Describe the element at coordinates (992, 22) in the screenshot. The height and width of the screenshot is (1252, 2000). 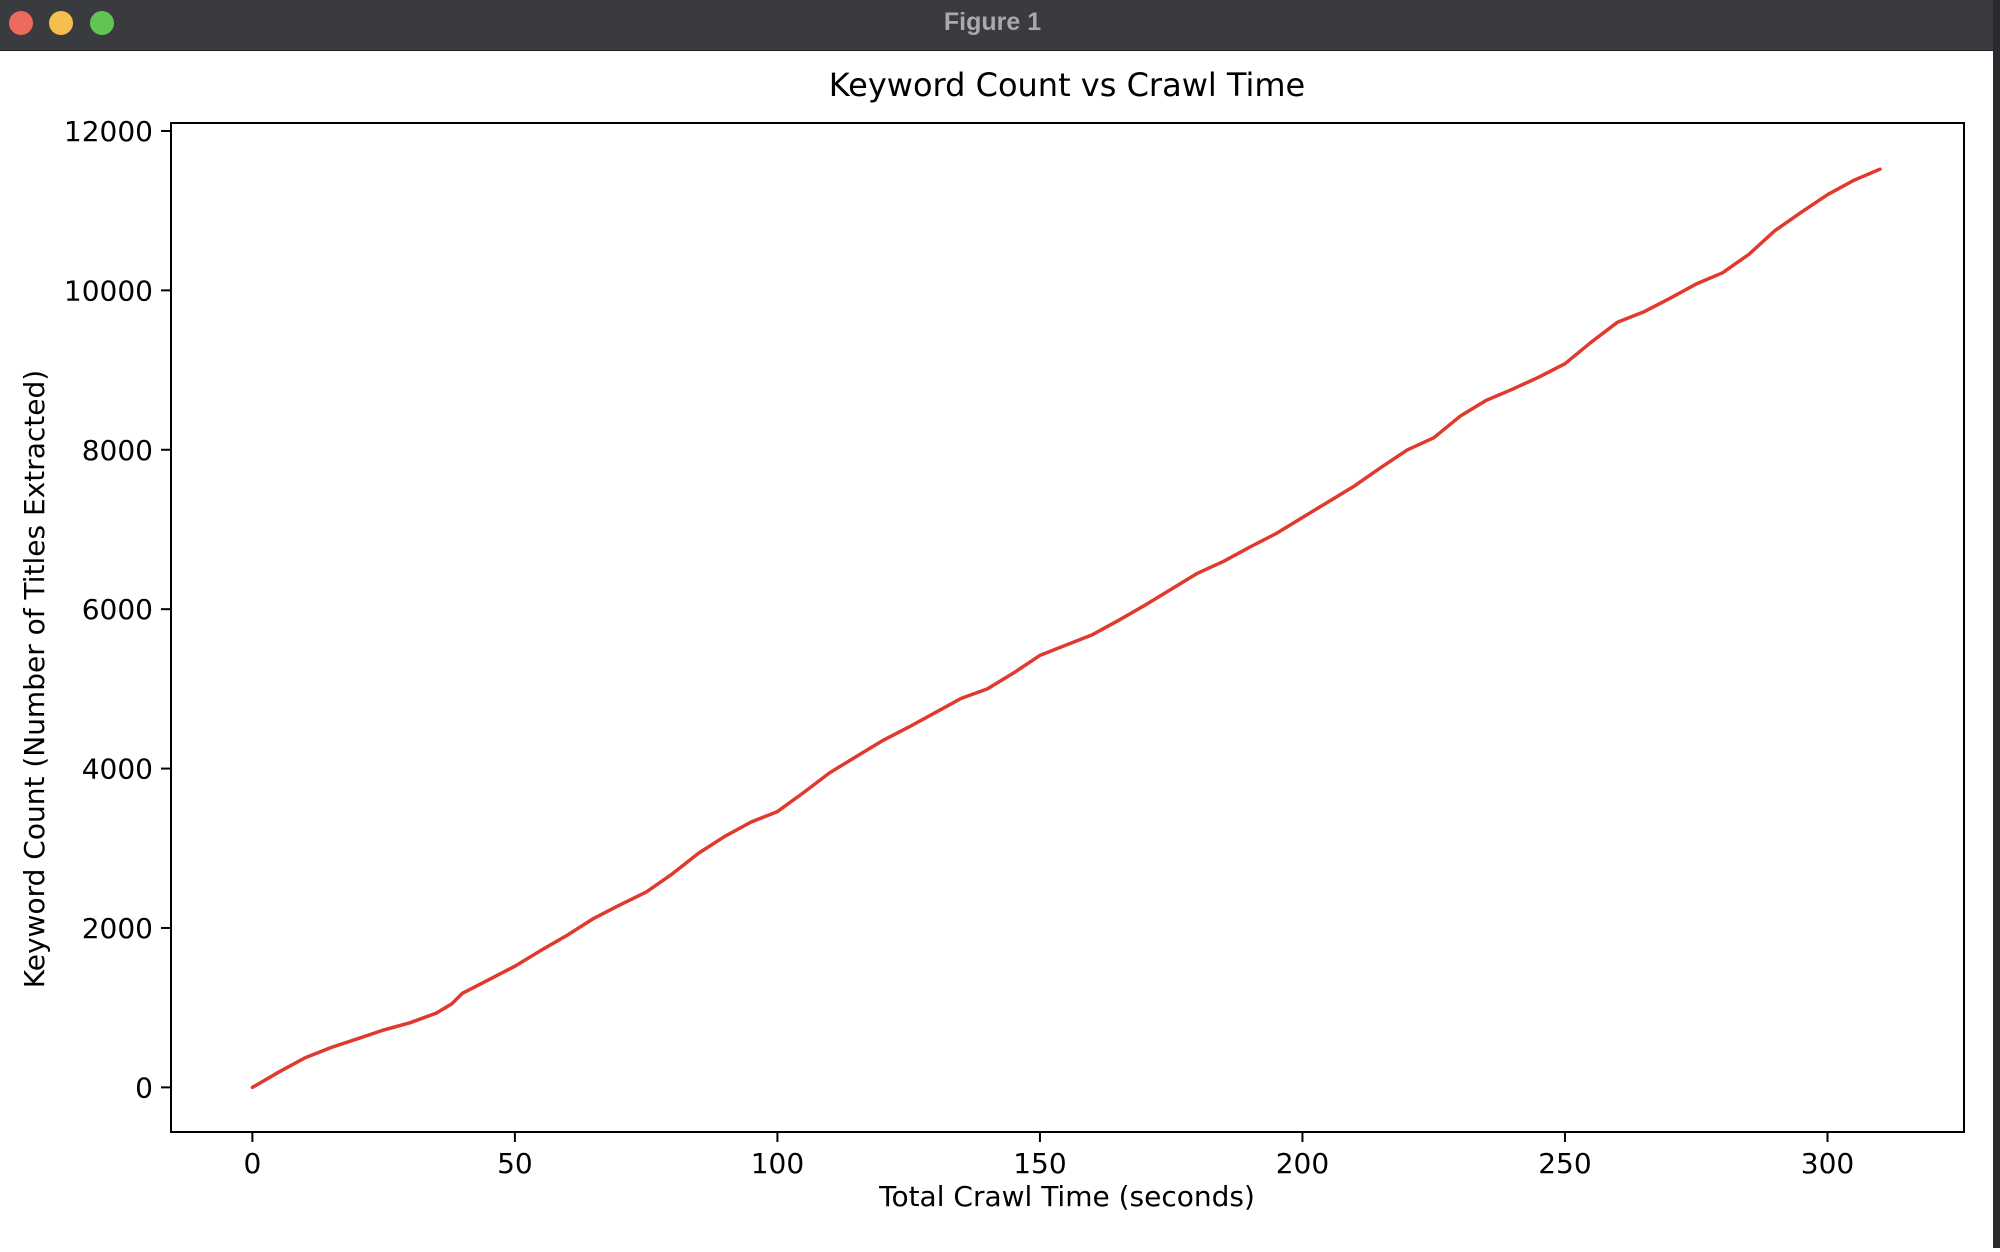
I see `window-title: Figure 1` at that location.